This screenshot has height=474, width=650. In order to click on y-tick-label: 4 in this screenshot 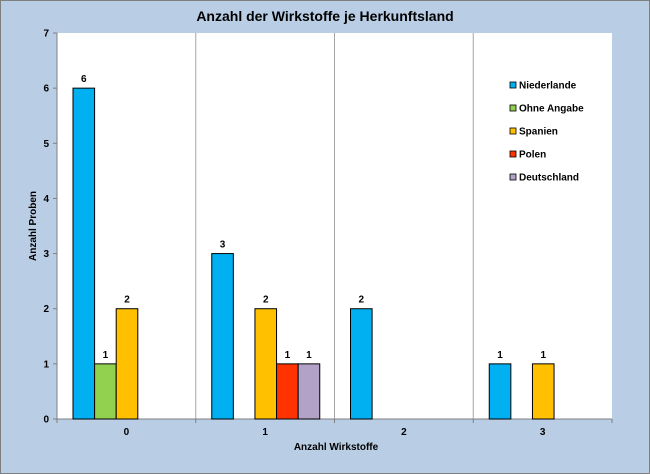, I will do `click(46, 199)`.